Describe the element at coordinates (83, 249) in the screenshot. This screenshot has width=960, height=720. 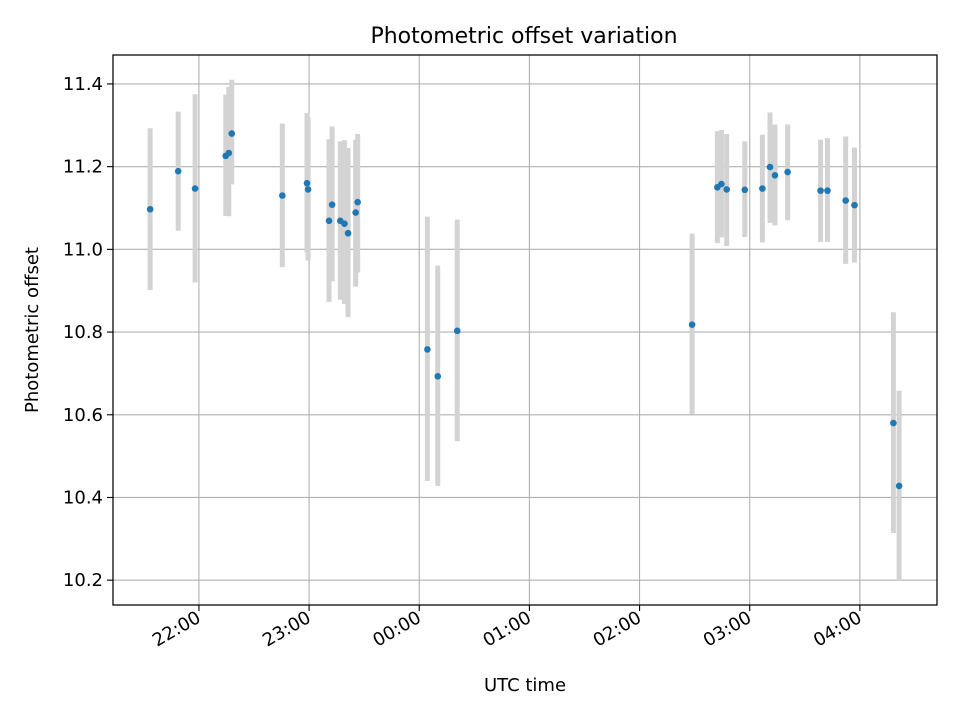
I see `y-tick-label: 11.0` at that location.